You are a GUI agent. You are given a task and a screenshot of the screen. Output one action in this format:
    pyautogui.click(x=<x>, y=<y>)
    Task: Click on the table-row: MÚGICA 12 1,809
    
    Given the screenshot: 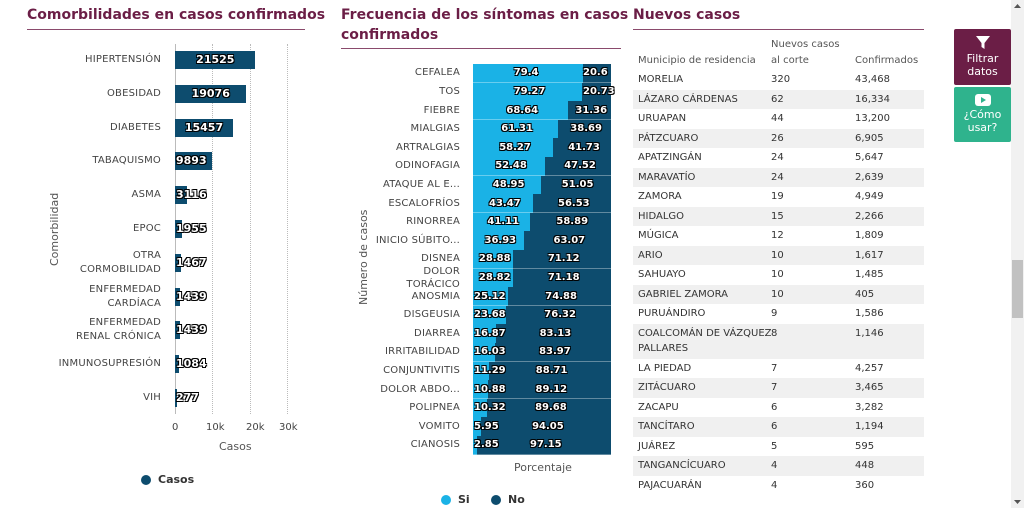 What is the action you would take?
    pyautogui.click(x=778, y=236)
    